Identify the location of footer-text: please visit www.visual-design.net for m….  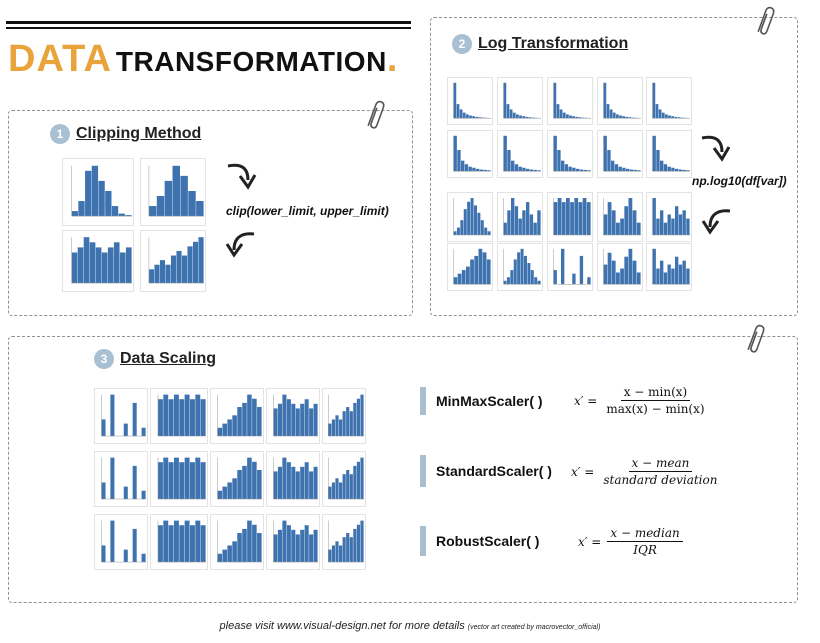
(342, 626).